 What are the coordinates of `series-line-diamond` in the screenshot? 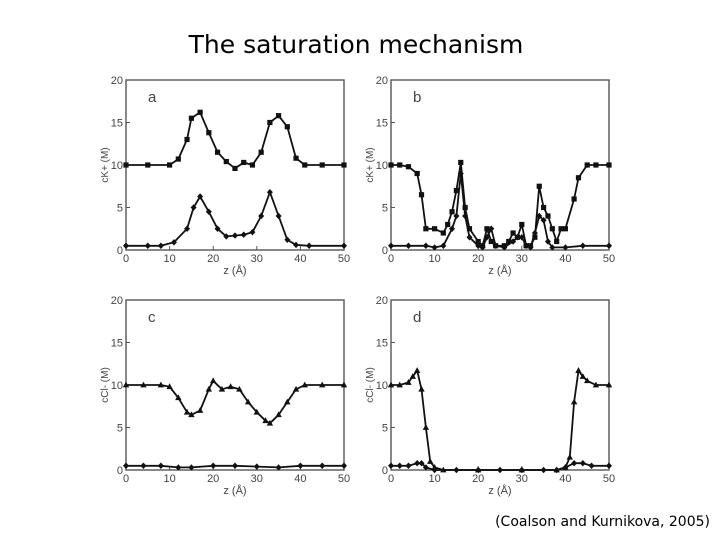 It's located at (235, 219).